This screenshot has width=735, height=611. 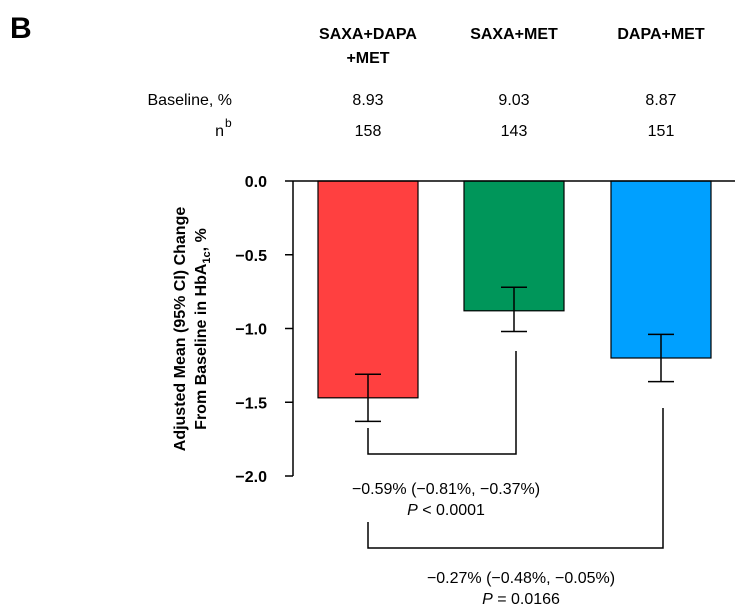 What do you see at coordinates (180, 329) in the screenshot?
I see `y-axis-title-line1: Adjusted Mean (95% CI) Change` at bounding box center [180, 329].